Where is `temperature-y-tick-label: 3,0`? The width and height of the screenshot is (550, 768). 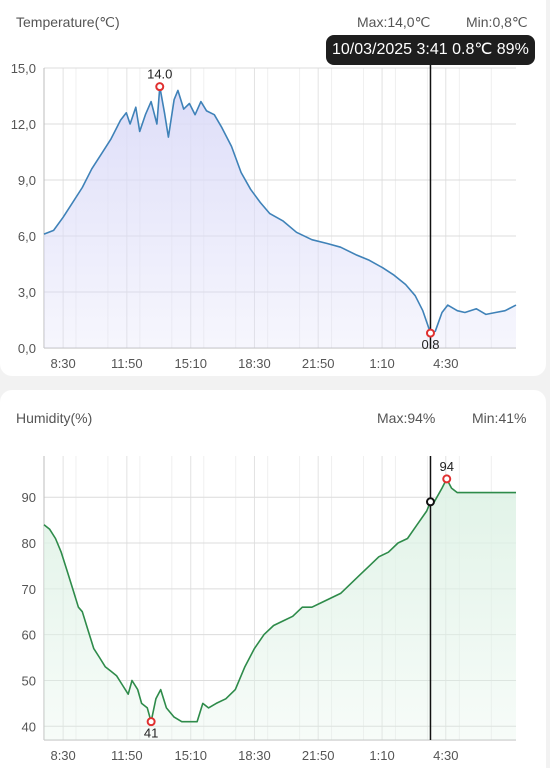 temperature-y-tick-label: 3,0 is located at coordinates (27, 292).